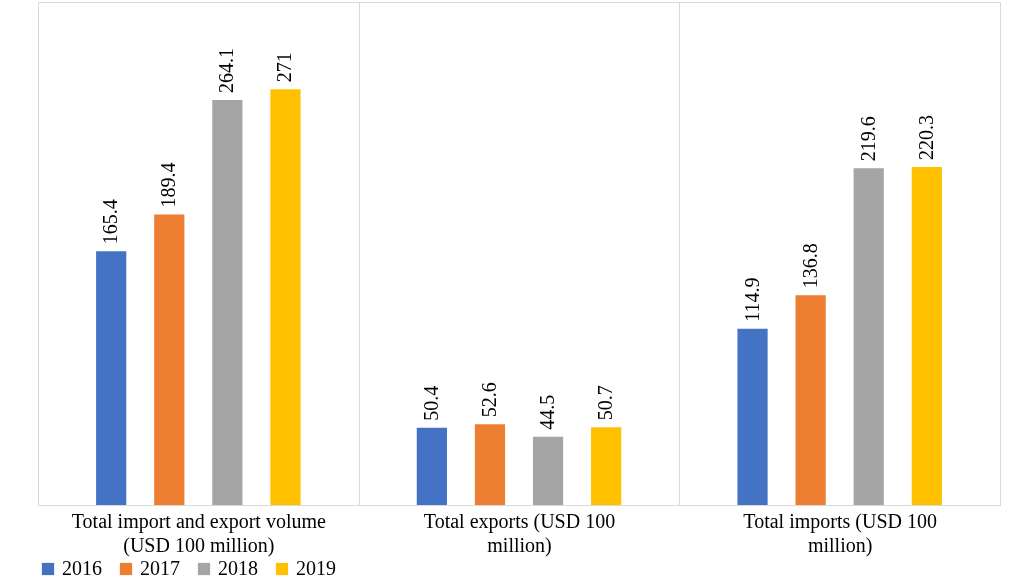  I want to click on data-label: 165.4, so click(110, 222).